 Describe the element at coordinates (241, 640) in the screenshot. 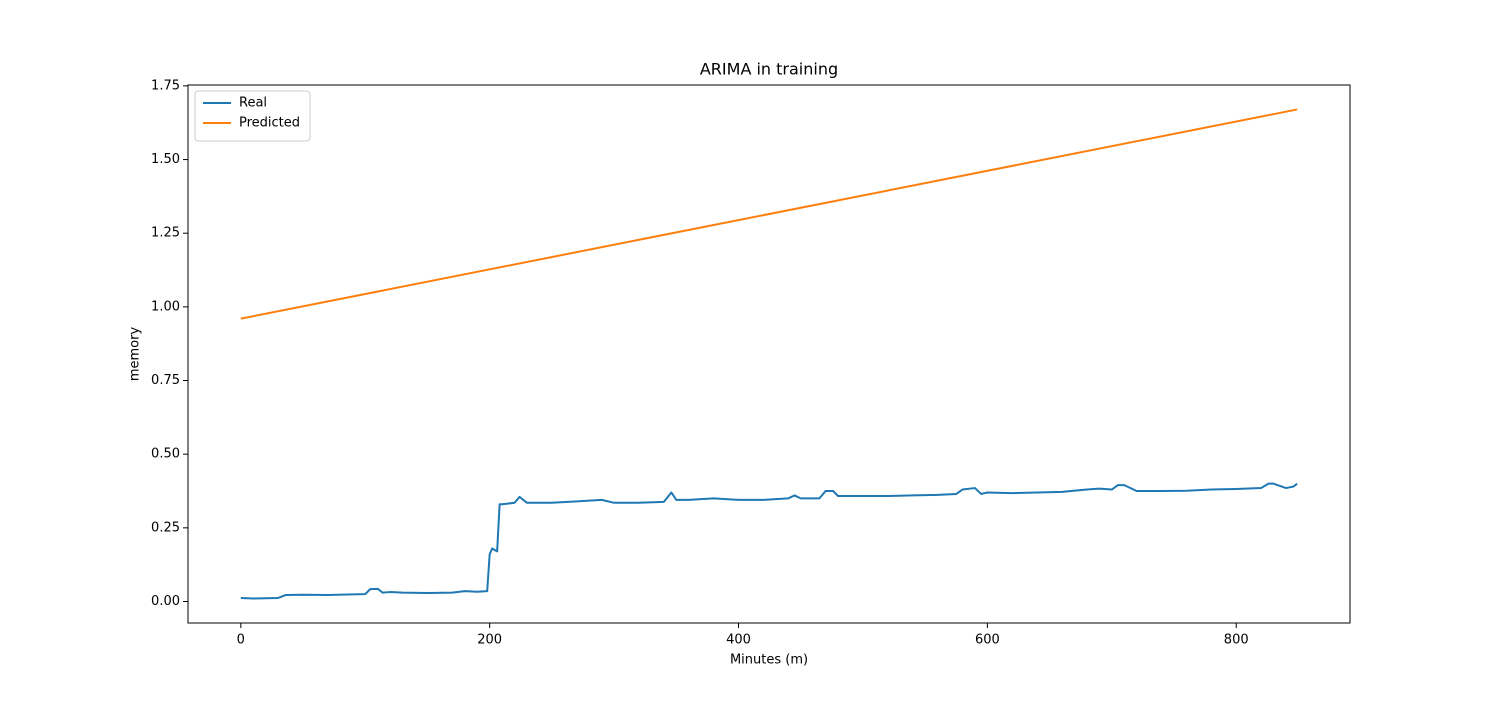

I see `x-tick-label: 0` at that location.